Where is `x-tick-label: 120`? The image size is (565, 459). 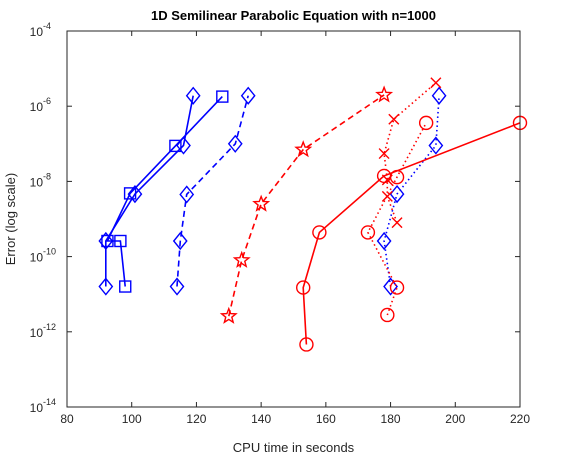
x-tick-label: 120 is located at coordinates (196, 419).